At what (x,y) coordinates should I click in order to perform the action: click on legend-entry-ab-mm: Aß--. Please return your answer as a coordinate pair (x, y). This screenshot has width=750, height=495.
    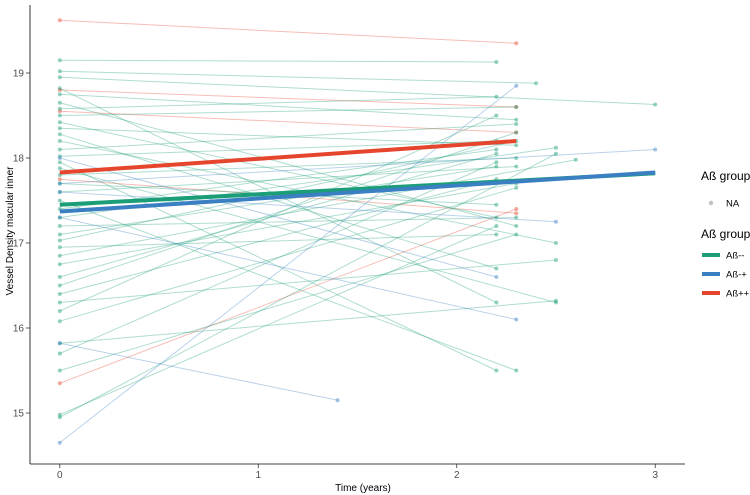
    Looking at the image, I should click on (723, 256).